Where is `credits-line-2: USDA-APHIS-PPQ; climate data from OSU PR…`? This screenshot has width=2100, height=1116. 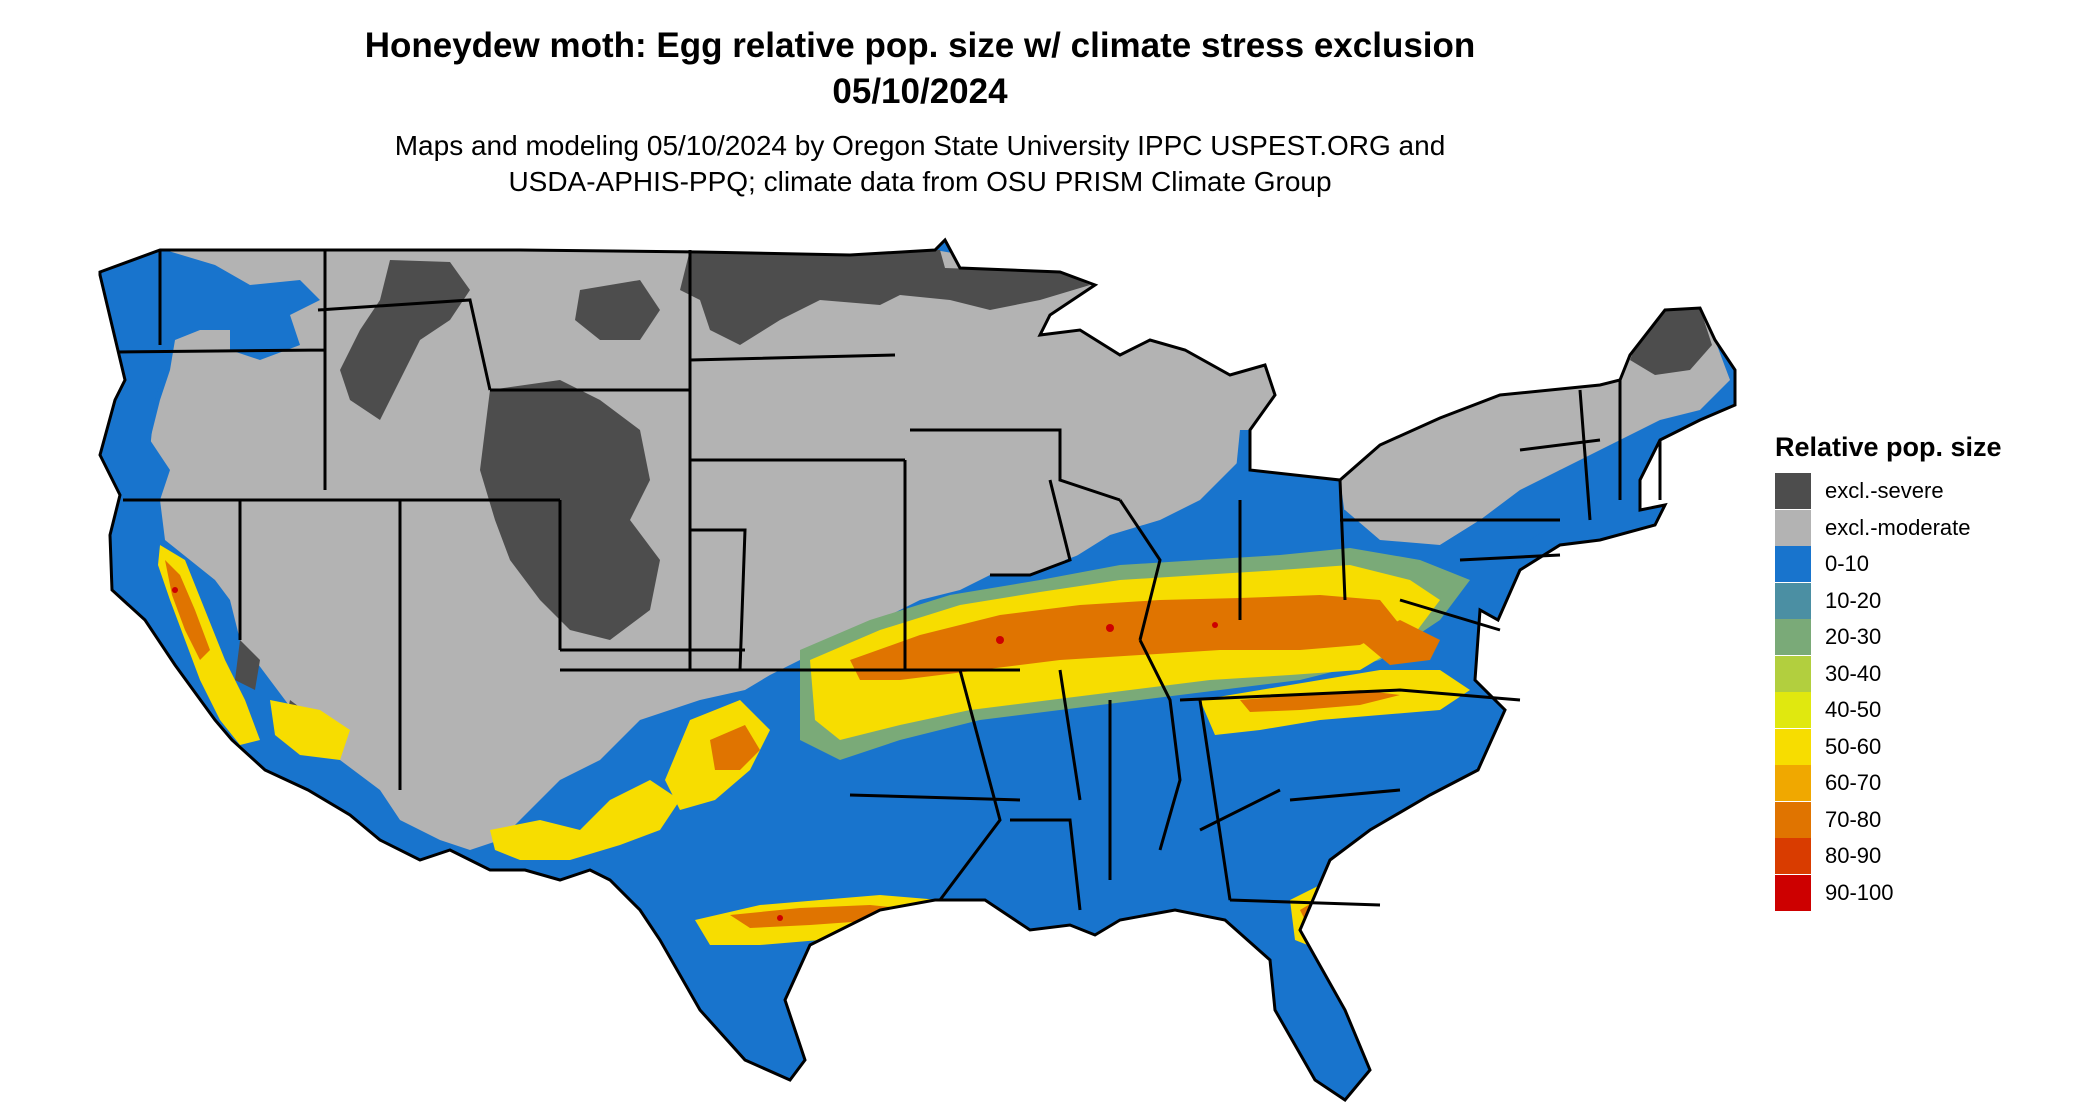 credits-line-2: USDA-APHIS-PPQ; climate data from OSU PR… is located at coordinates (920, 181).